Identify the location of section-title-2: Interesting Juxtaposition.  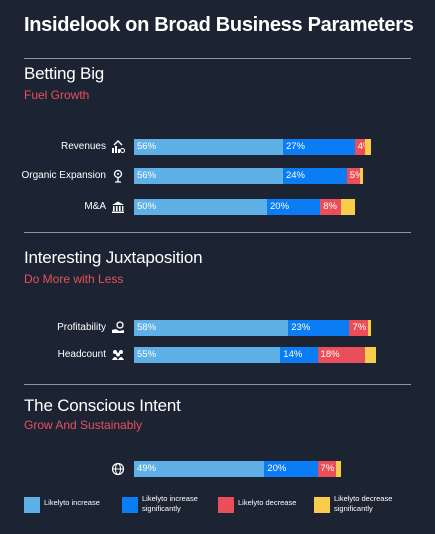
(113, 257).